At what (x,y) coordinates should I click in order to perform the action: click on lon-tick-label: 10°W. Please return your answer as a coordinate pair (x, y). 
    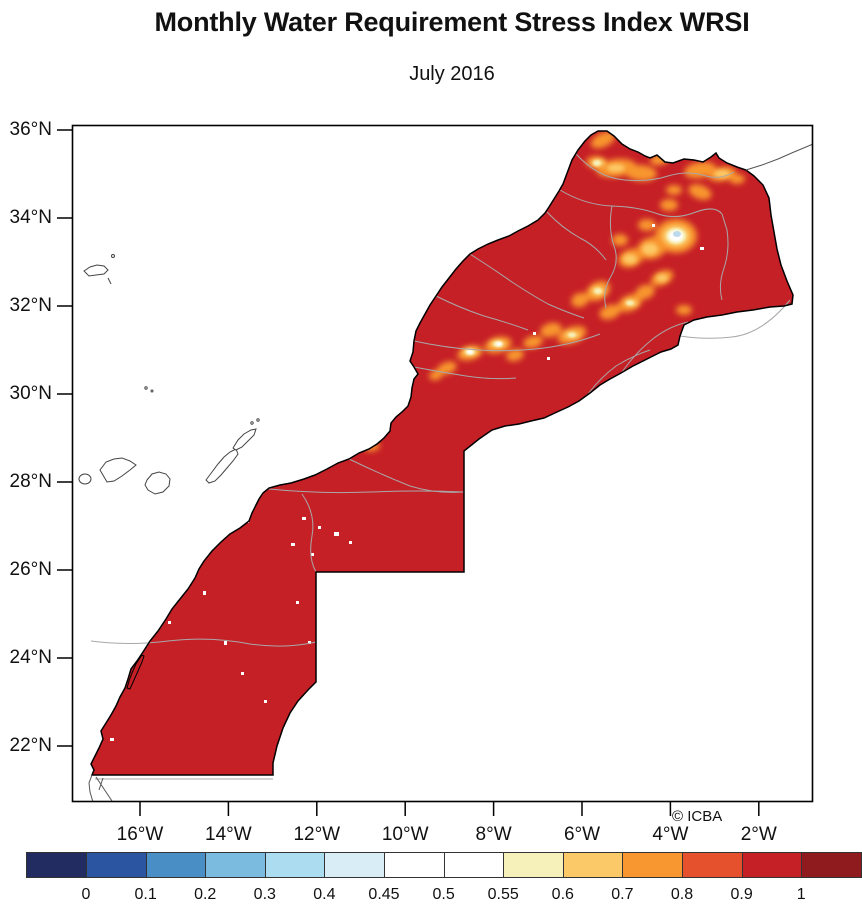
    Looking at the image, I should click on (405, 834).